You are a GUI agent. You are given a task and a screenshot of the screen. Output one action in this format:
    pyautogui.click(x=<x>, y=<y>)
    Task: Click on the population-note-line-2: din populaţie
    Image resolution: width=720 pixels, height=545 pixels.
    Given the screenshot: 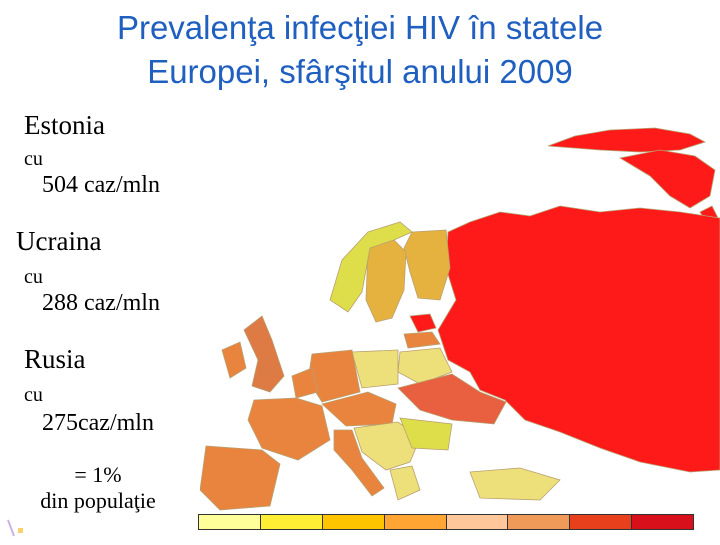 What is the action you would take?
    pyautogui.click(x=98, y=500)
    